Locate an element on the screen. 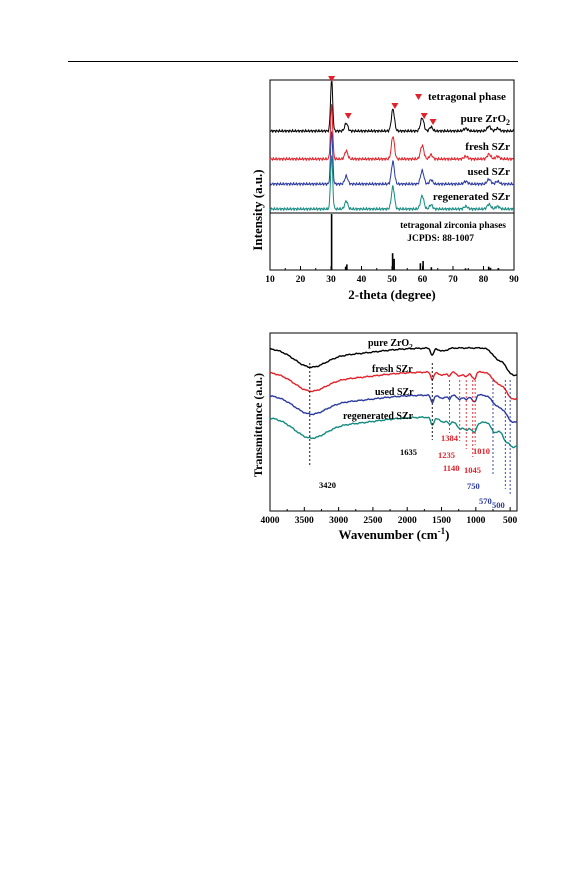  xrd-x-tick-label-3: 40 is located at coordinates (362, 280).